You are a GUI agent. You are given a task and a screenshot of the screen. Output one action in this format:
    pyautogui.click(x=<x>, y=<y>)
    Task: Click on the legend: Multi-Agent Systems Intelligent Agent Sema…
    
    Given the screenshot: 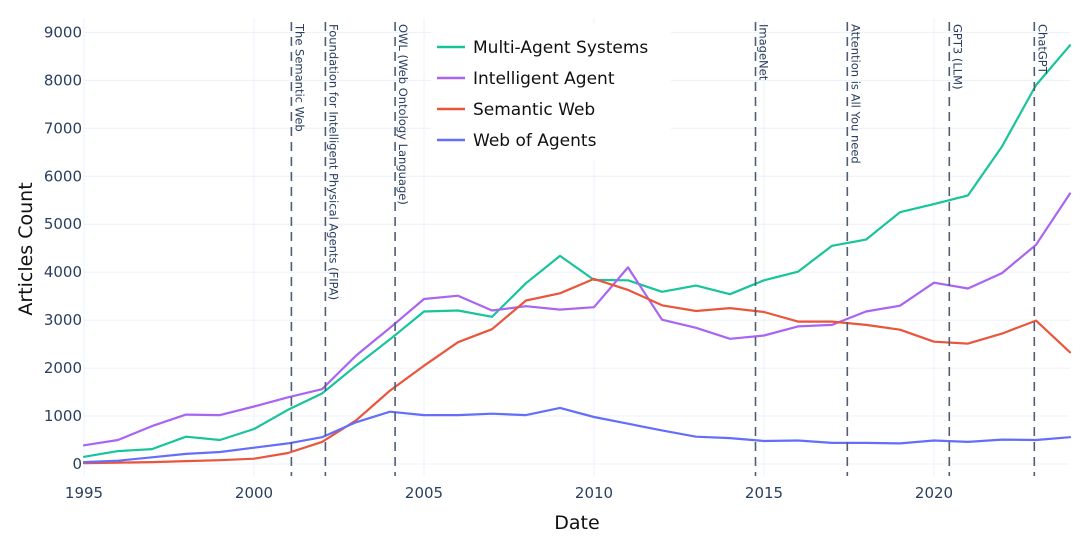 What is the action you would take?
    pyautogui.click(x=551, y=93)
    